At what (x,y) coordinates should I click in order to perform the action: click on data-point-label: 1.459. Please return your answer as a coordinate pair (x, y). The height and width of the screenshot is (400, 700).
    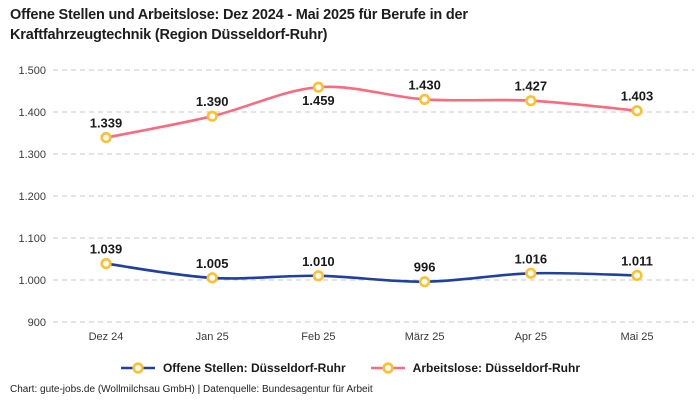
    Looking at the image, I should click on (318, 100).